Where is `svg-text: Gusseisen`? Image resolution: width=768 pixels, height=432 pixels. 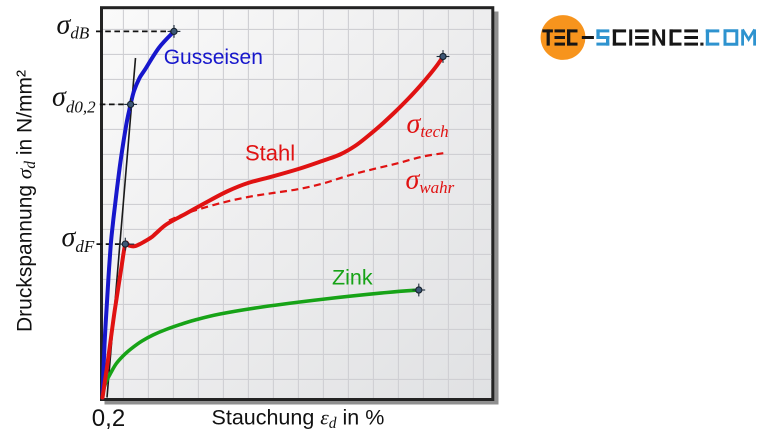 svg-text: Gusseisen is located at coordinates (213, 57).